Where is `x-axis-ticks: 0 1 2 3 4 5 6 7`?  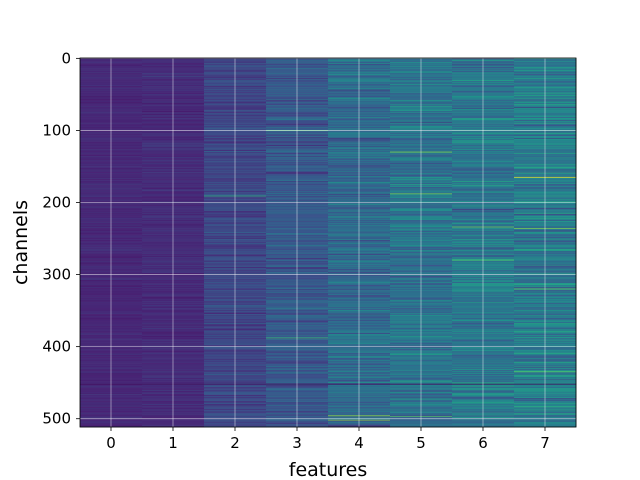
x-axis-ticks: 0 1 2 3 4 5 6 7 is located at coordinates (328, 439).